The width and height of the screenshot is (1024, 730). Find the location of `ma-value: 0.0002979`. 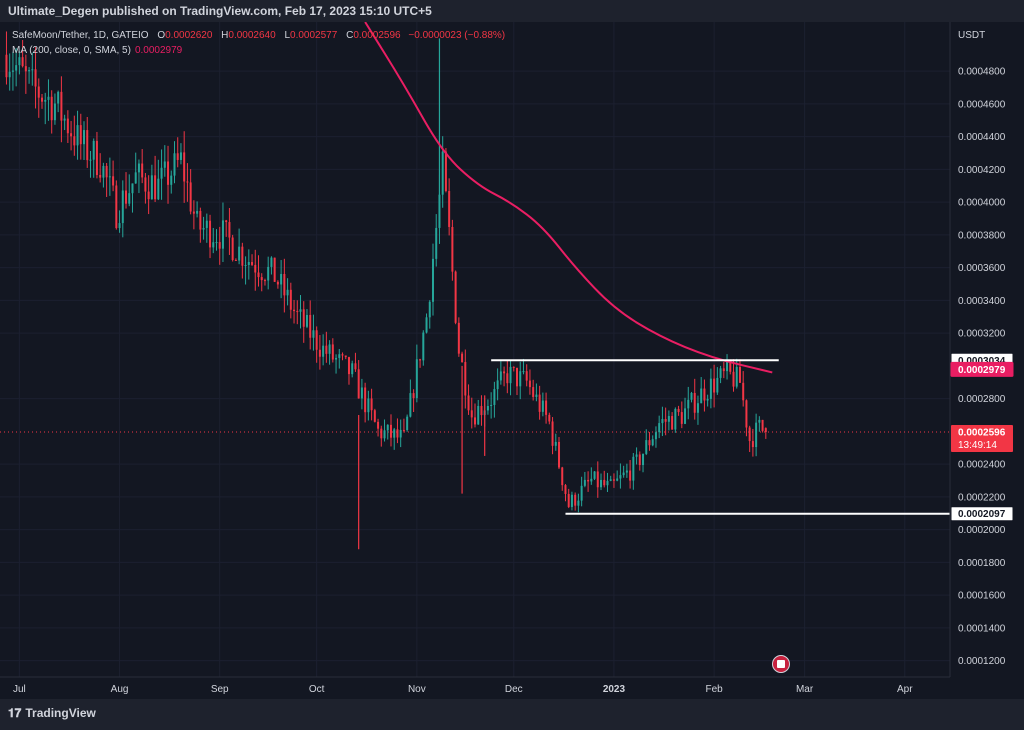

ma-value: 0.0002979 is located at coordinates (158, 50).